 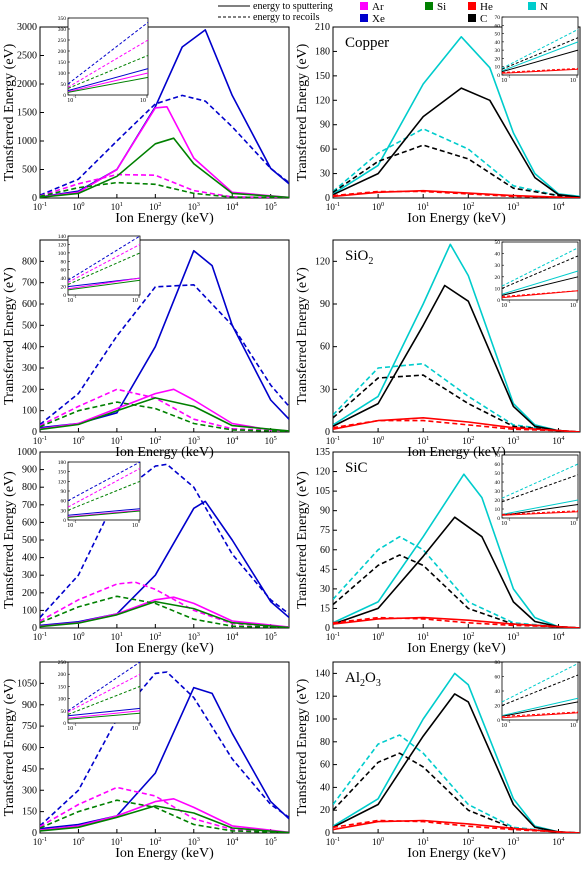 I want to click on inset-y-tick-label: 140, so click(x=62, y=237).